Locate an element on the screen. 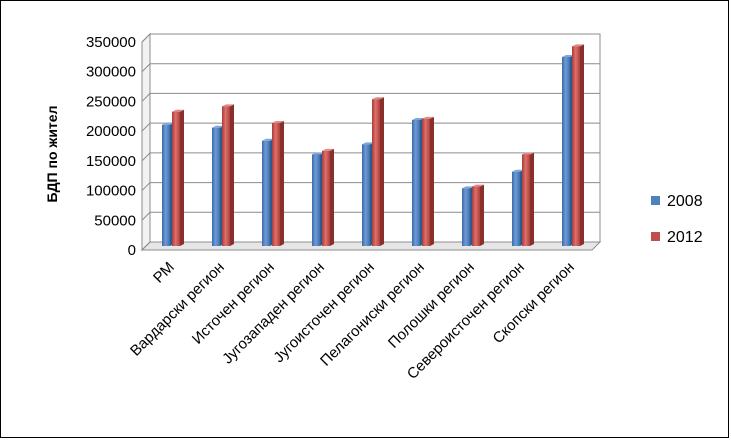 Image resolution: width=731 pixels, height=440 pixels. y-tick-label: 250000 is located at coordinates (111, 101).